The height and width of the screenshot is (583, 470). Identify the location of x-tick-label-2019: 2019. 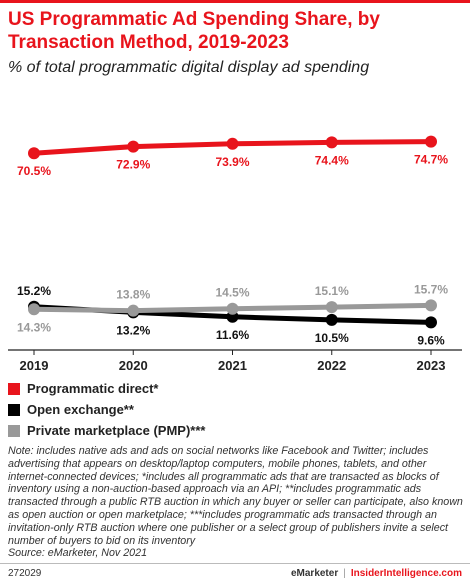
(34, 365).